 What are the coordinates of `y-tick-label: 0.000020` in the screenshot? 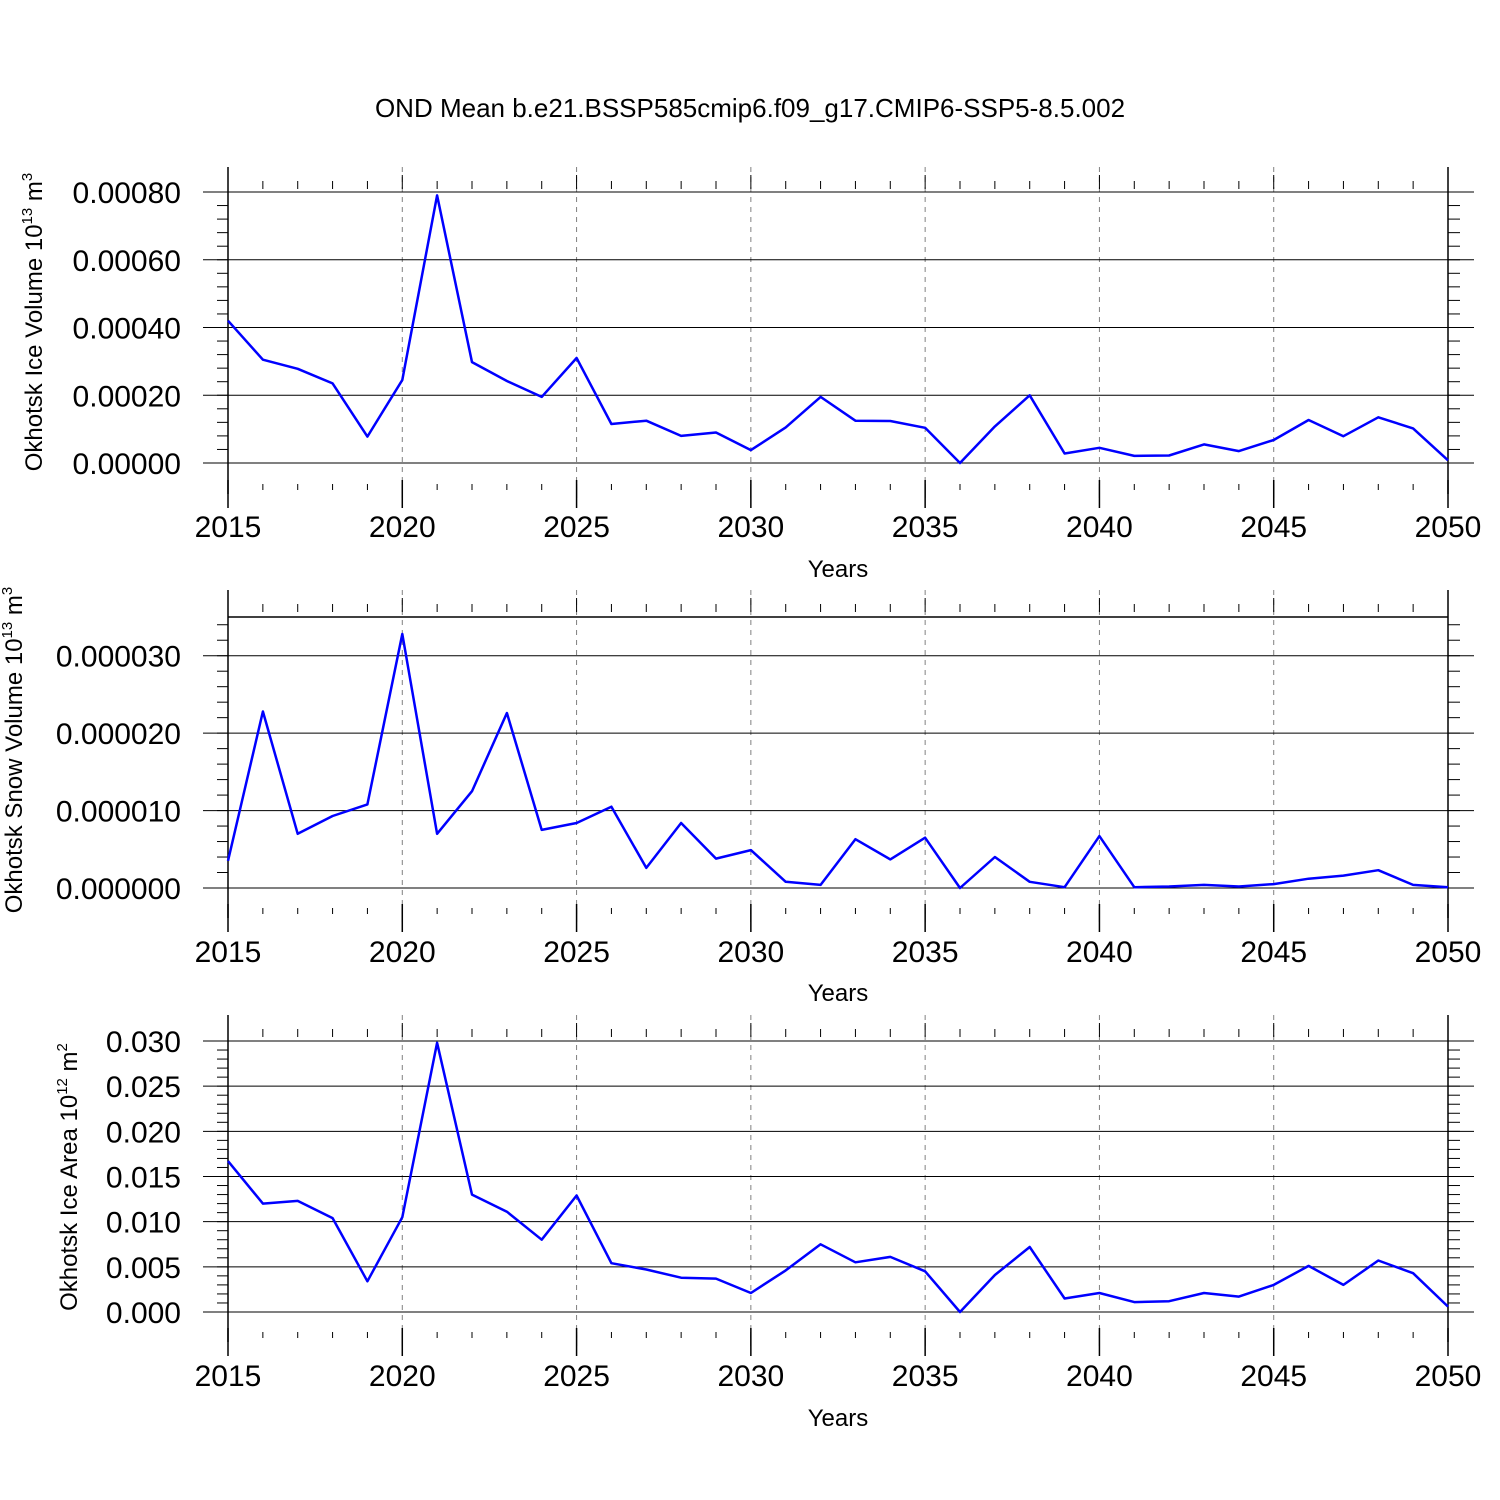 It's located at (118, 734).